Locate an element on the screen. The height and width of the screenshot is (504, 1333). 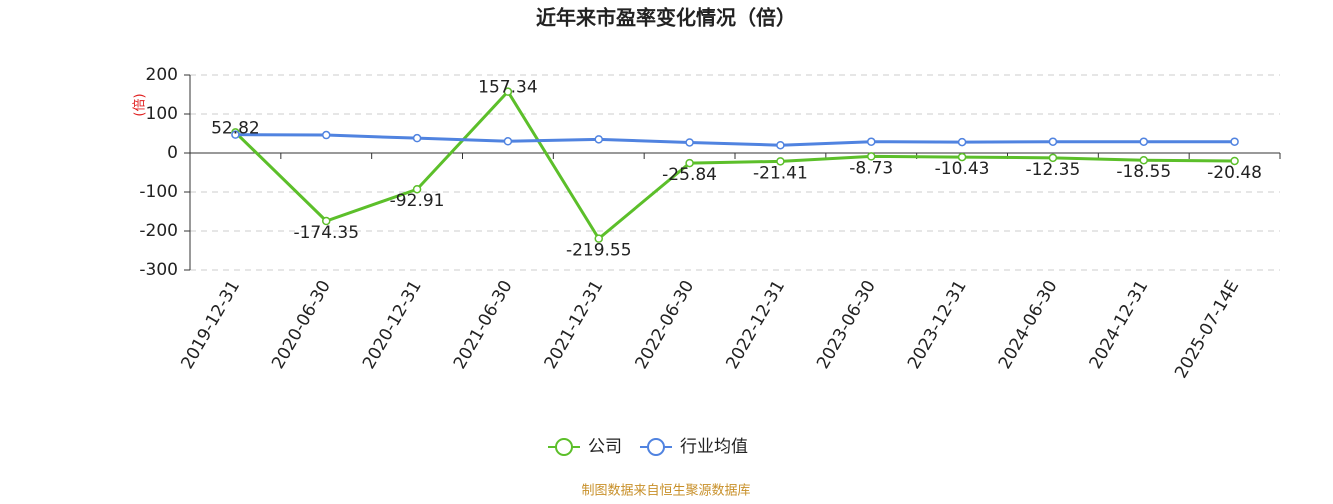
data-label: -10.43 is located at coordinates (962, 169).